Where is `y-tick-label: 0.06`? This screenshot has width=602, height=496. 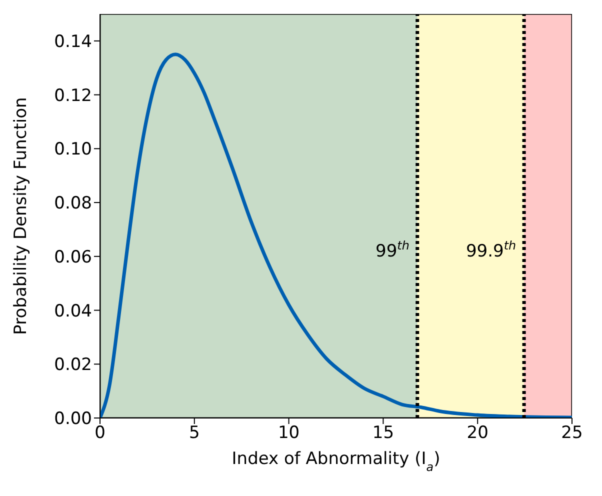 y-tick-label: 0.06 is located at coordinates (73, 257).